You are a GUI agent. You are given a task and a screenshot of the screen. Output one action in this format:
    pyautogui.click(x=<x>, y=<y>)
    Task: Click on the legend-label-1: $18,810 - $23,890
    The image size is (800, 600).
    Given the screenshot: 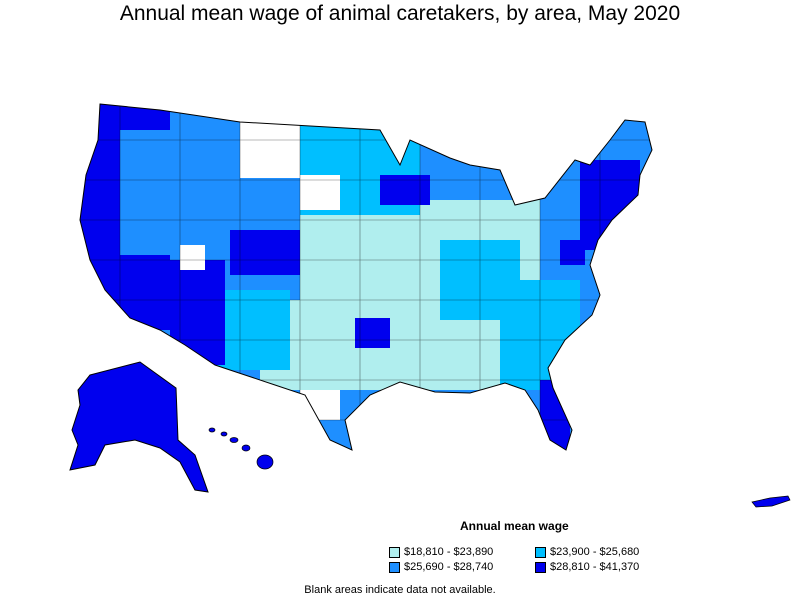 What is the action you would take?
    pyautogui.click(x=449, y=552)
    